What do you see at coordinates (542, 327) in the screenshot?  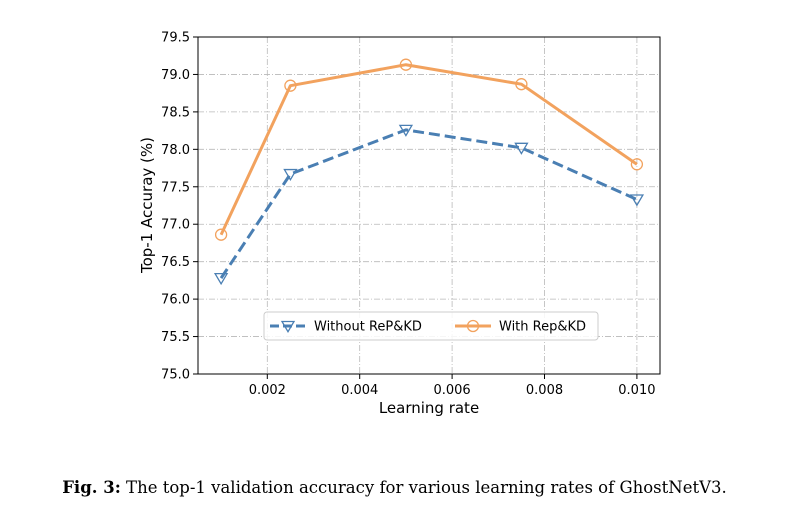 I see `legend-label: With Rep&KD` at bounding box center [542, 327].